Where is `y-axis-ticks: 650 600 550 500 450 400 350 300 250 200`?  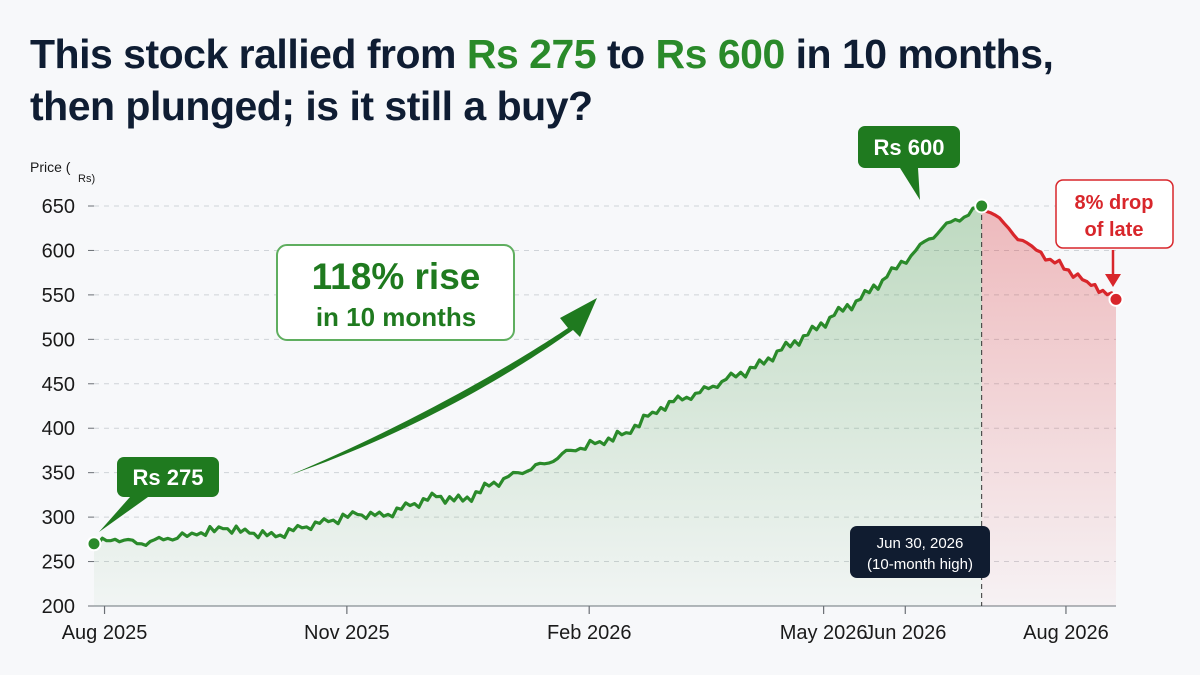 y-axis-ticks: 650 600 550 500 450 400 350 300 250 200 is located at coordinates (68, 407).